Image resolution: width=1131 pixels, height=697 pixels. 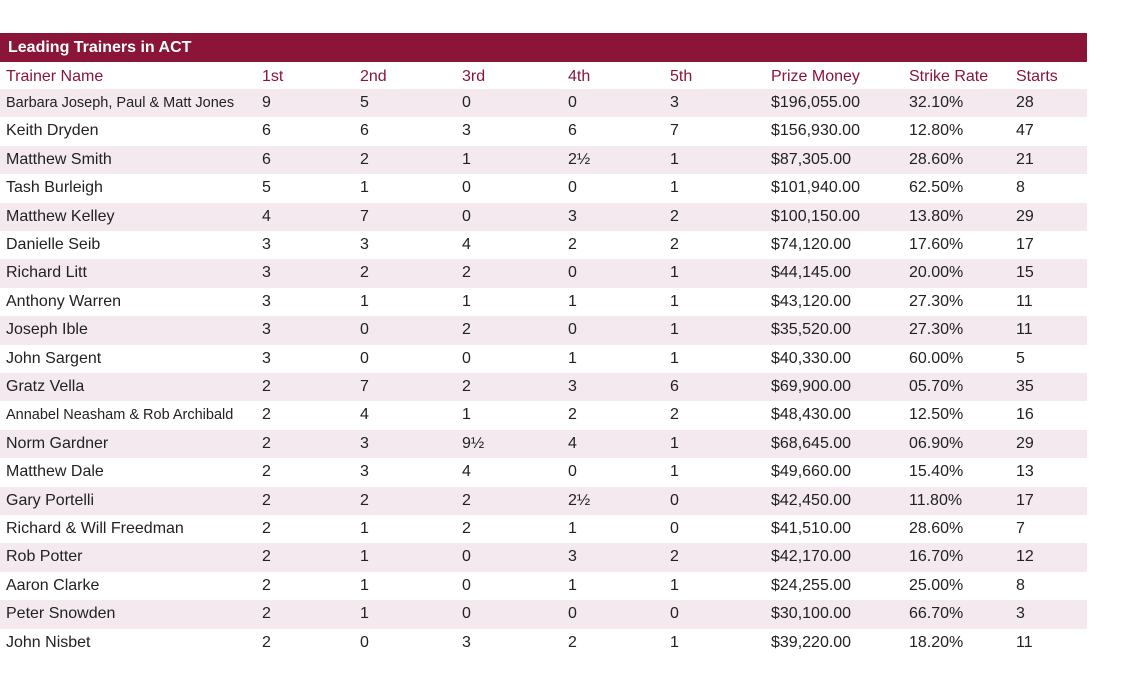 I want to click on table-cell: $43,120.00, so click(x=811, y=301).